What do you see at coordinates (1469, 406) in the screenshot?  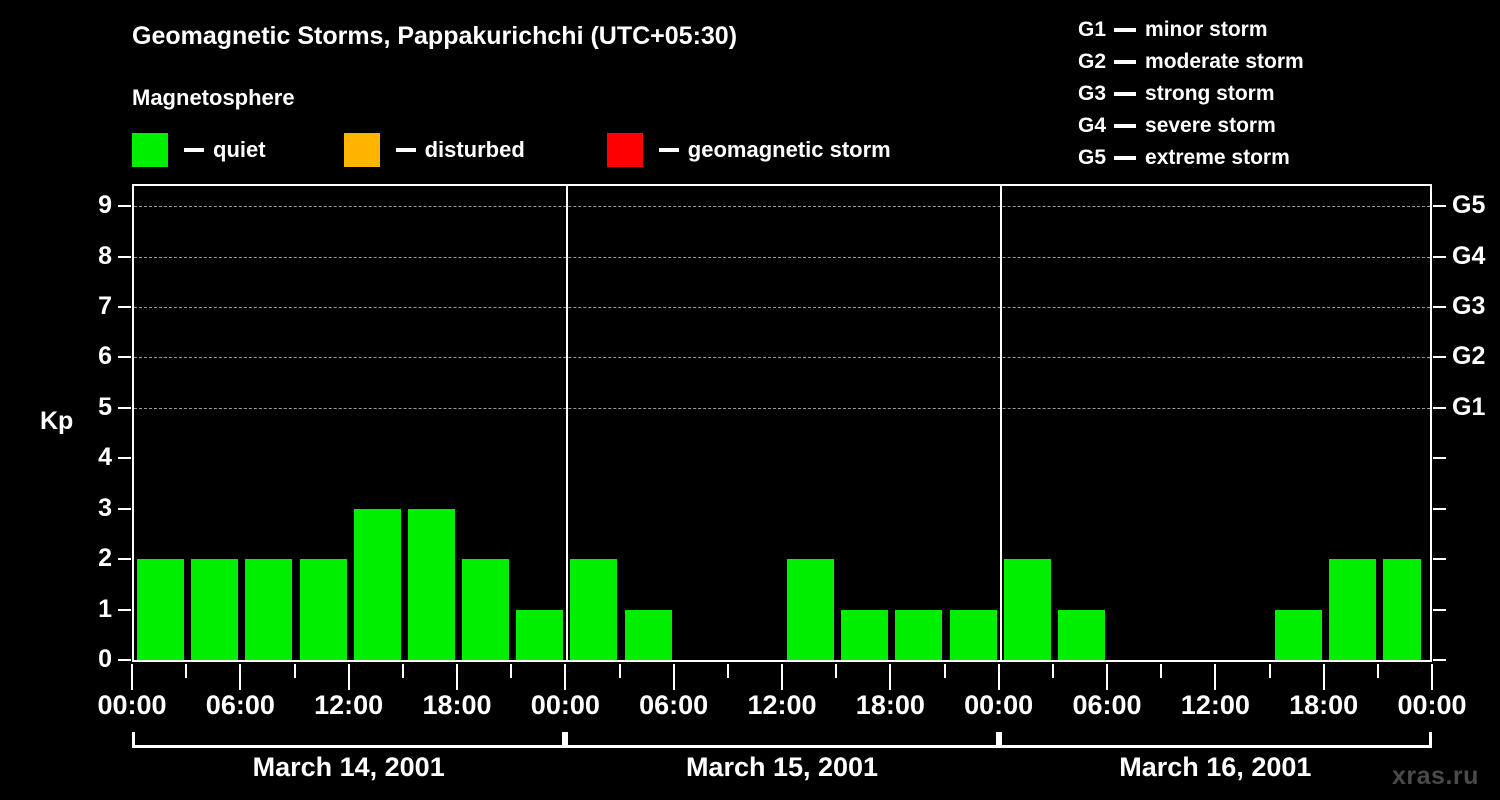 I see `g-tick-label: G1` at bounding box center [1469, 406].